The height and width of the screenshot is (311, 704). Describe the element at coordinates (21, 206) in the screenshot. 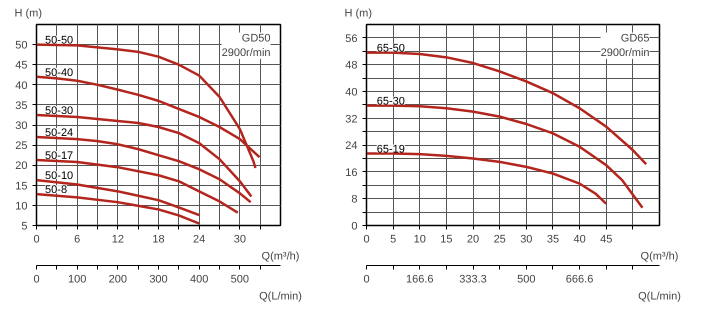

I see `y-tick-label: 10` at that location.